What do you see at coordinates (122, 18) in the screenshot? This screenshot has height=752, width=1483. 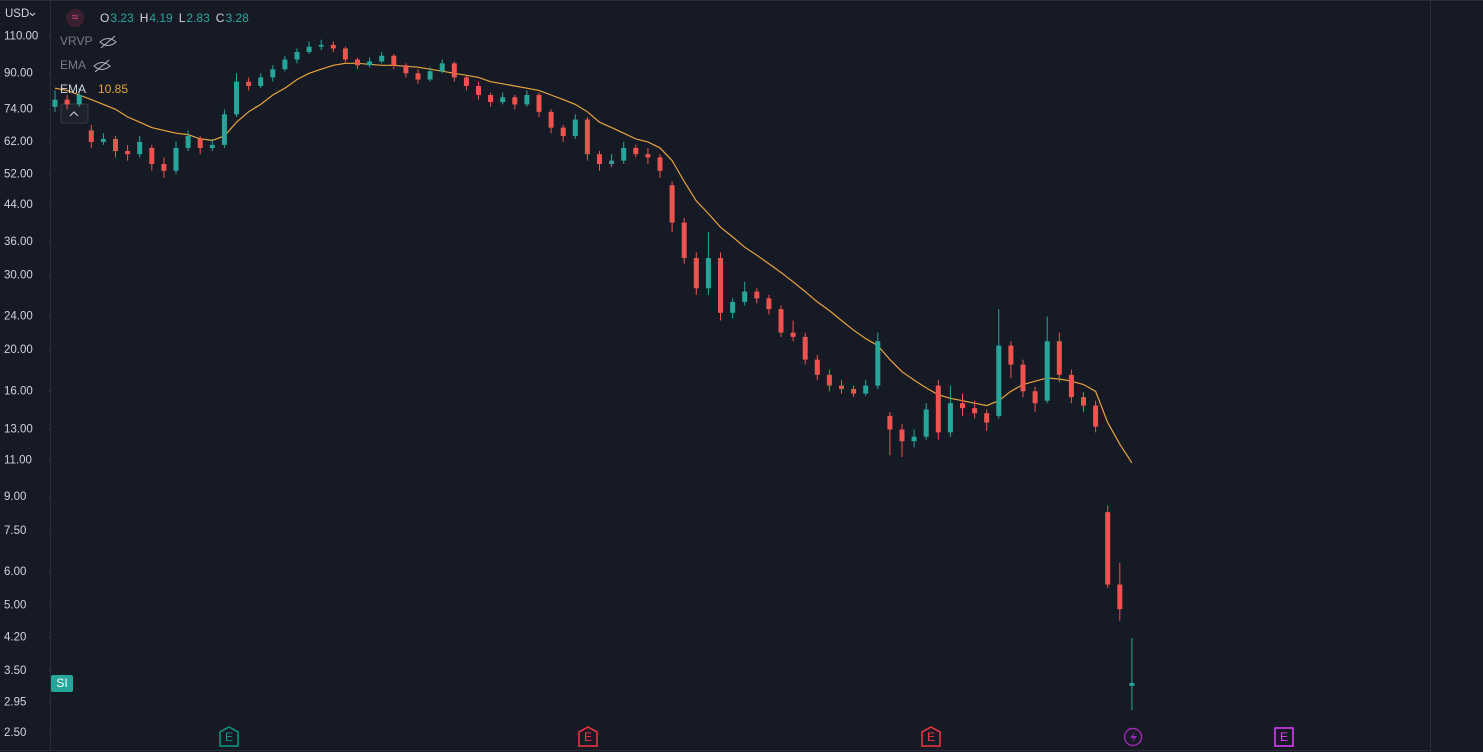 I see `ohlc-value: 3.23` at bounding box center [122, 18].